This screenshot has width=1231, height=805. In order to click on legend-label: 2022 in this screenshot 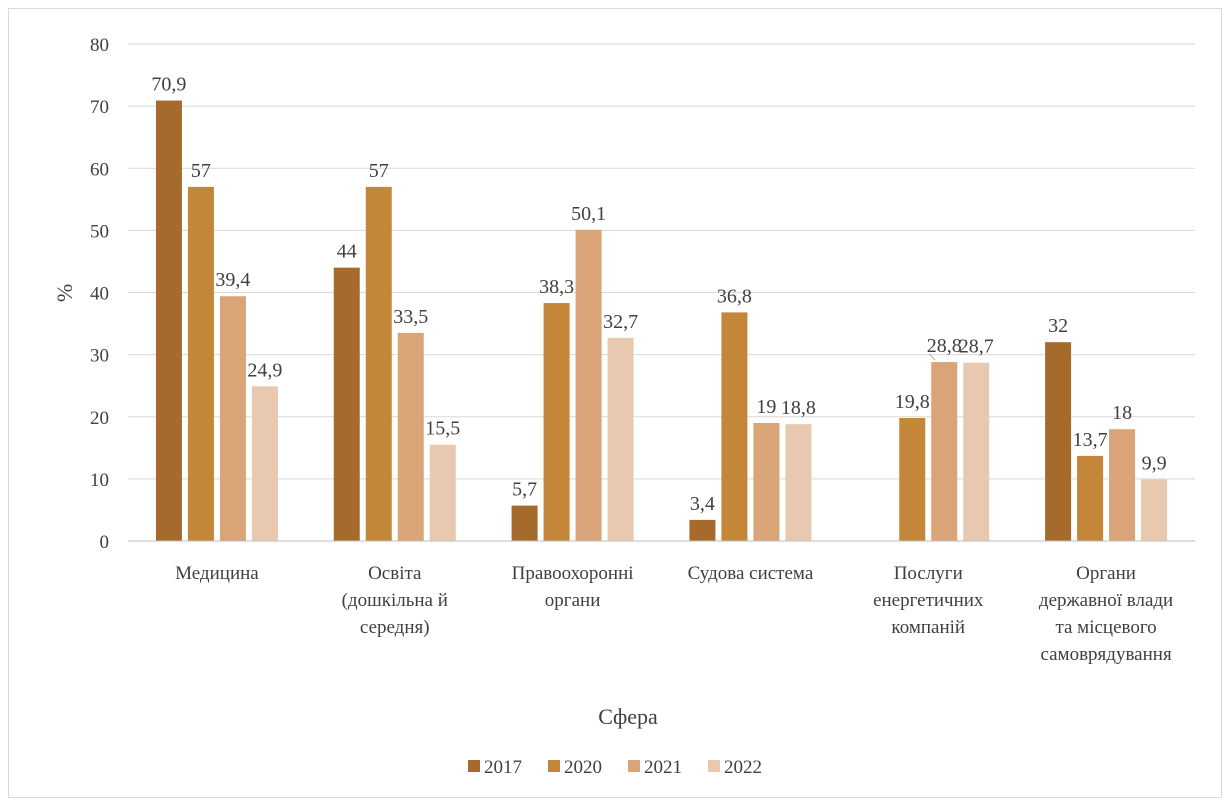, I will do `click(743, 767)`.